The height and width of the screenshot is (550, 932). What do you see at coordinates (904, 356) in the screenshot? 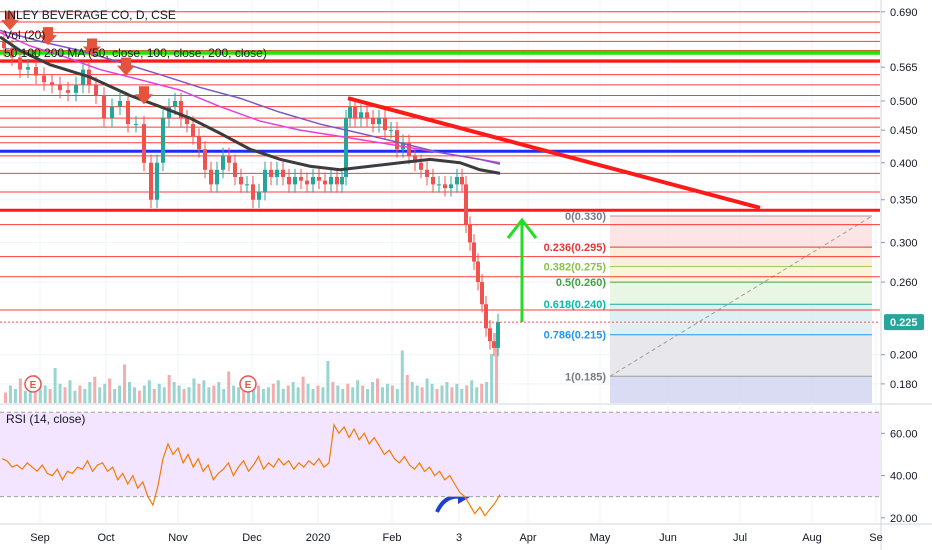
I see `y-tick-label: 0.200` at bounding box center [904, 356].